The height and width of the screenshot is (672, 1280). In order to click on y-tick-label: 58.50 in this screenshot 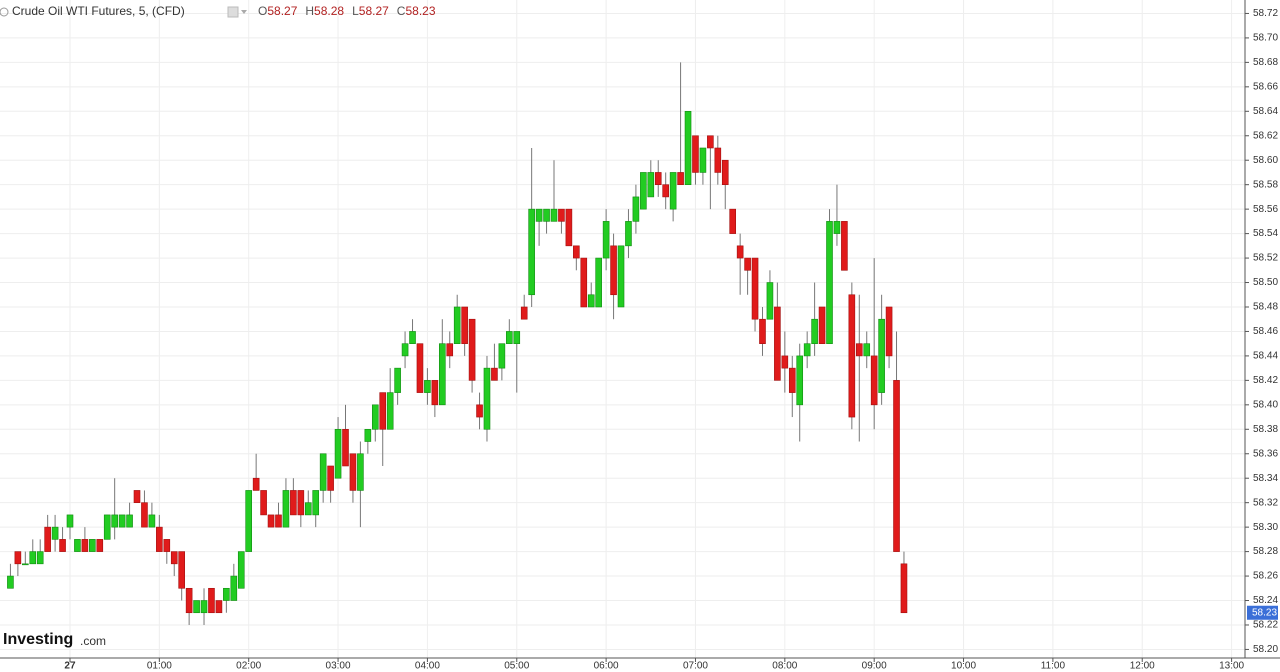, I will do `click(1265, 282)`.